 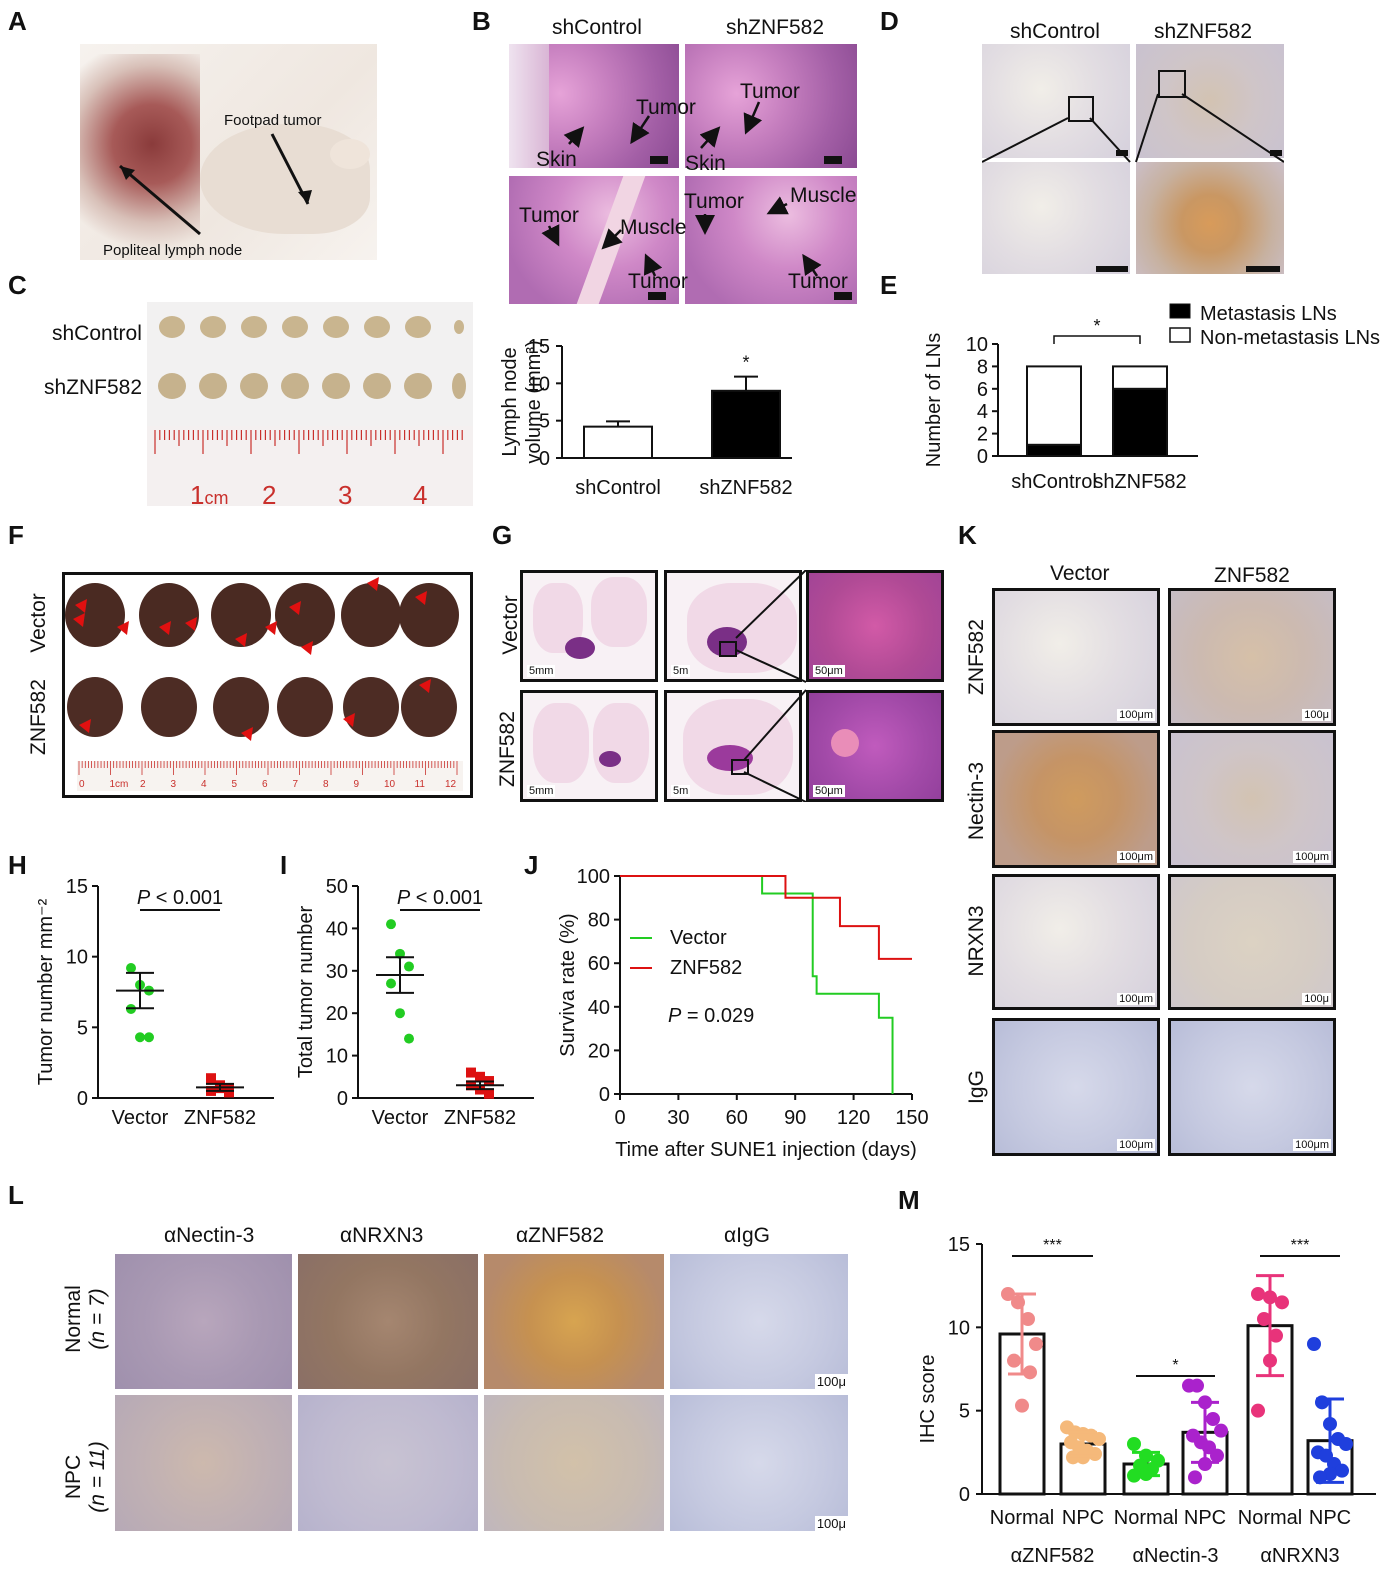 I want to click on e-legend-label-2: Non-metastasis LNs, so click(x=1290, y=338).